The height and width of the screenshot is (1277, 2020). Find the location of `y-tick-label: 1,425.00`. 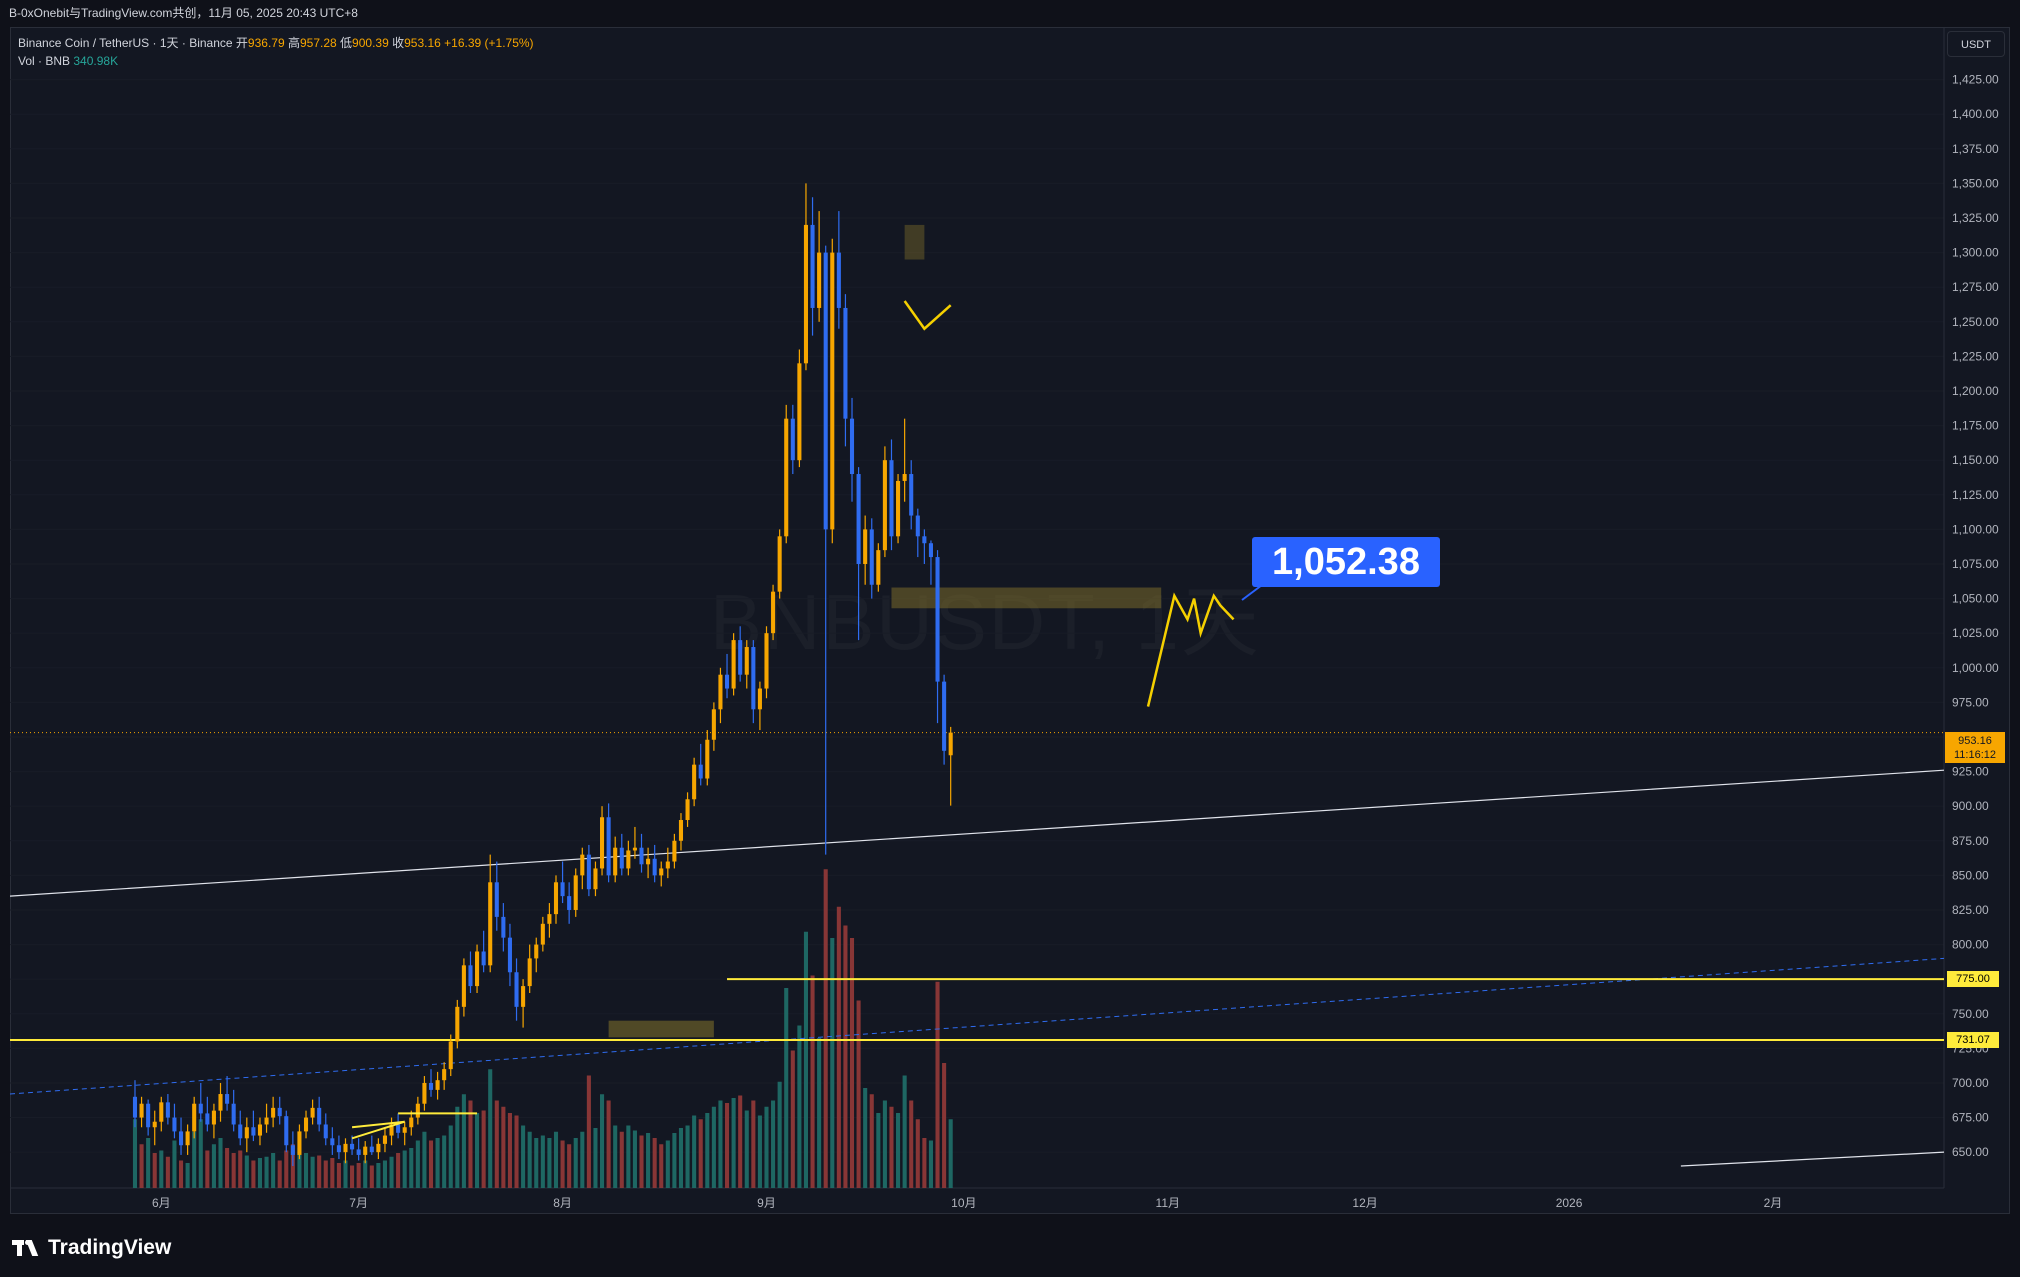

y-tick-label: 1,425.00 is located at coordinates (1975, 80).